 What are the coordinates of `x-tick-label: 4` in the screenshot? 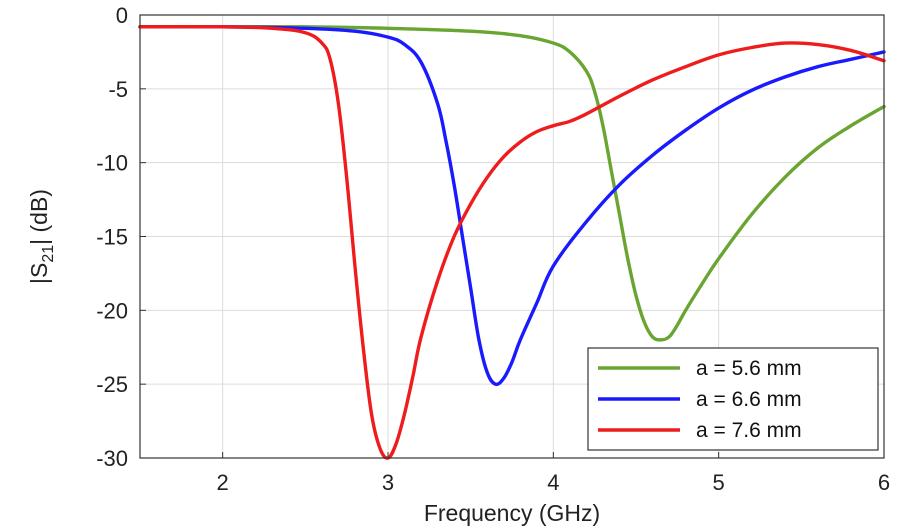 It's located at (553, 482).